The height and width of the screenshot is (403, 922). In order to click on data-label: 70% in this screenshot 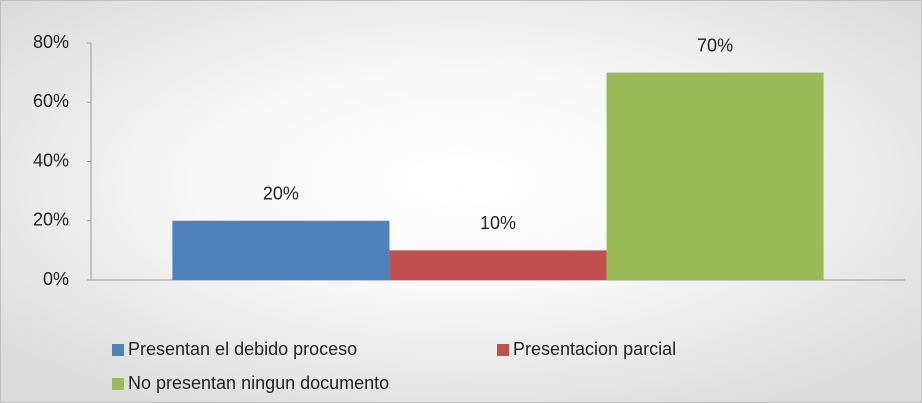, I will do `click(715, 45)`.